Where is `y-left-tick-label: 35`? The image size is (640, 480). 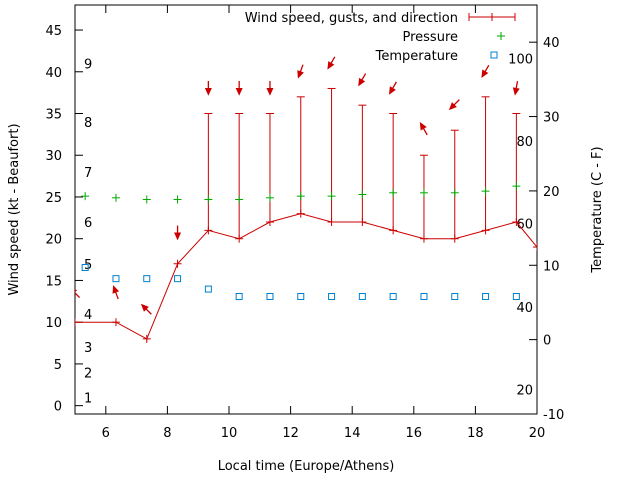
y-left-tick-label: 35 is located at coordinates (53, 115).